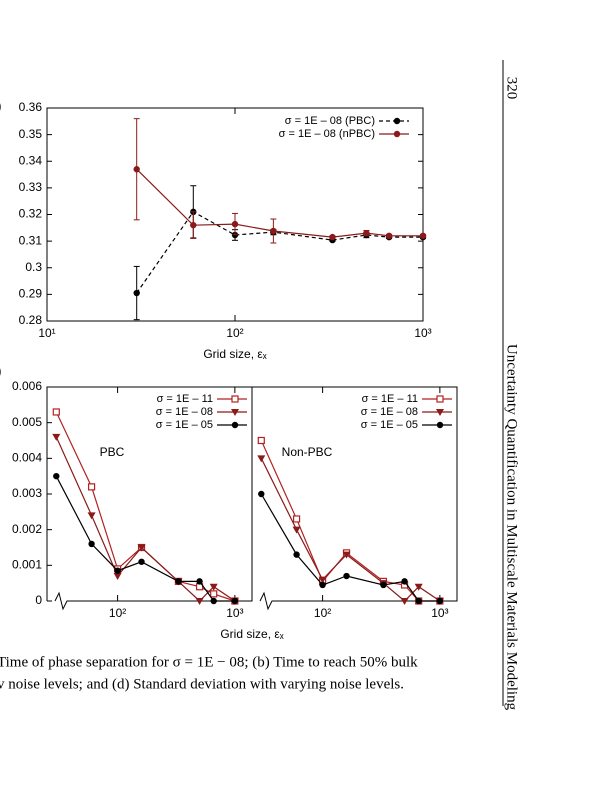  Describe the element at coordinates (31, 320) in the screenshot. I see `y-tick-label: 0.28` at that location.